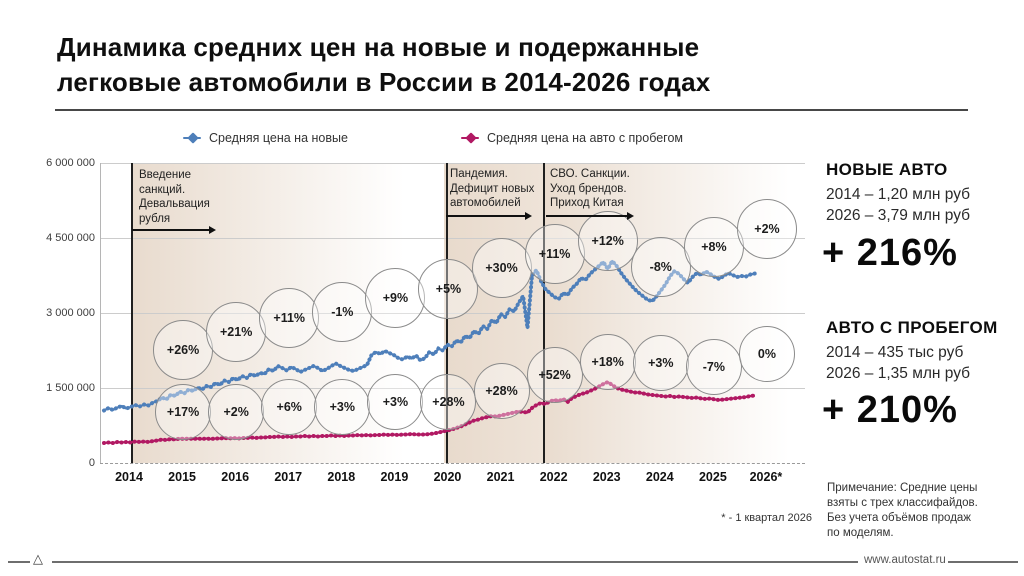  What do you see at coordinates (470, 138) in the screenshot?
I see `legend-marker-used-icon` at bounding box center [470, 138].